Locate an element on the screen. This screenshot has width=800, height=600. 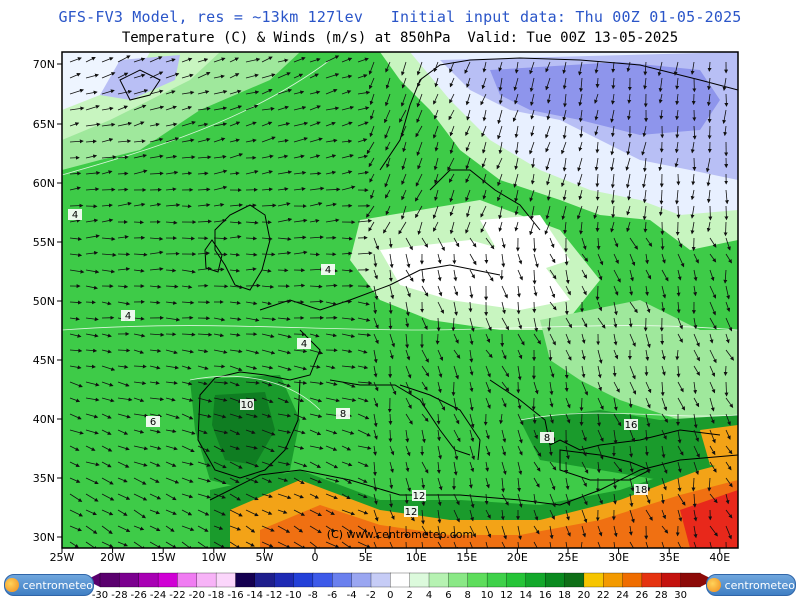
brand-logo-right: centrometeo is located at coordinates (751, 585).